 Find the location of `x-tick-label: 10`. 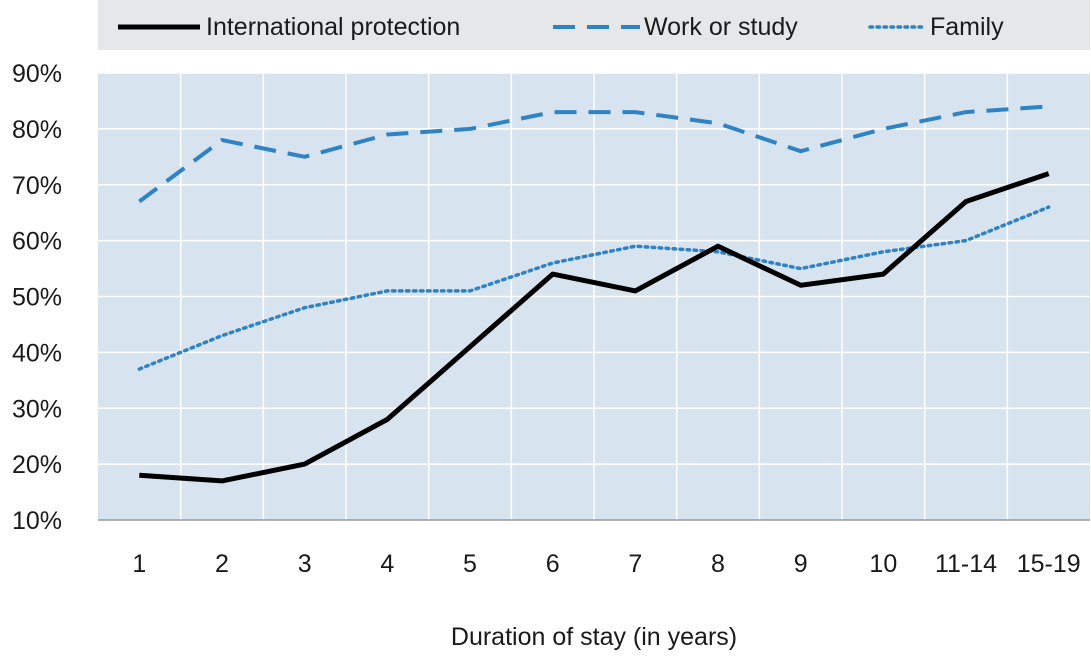

x-tick-label: 10 is located at coordinates (883, 564).